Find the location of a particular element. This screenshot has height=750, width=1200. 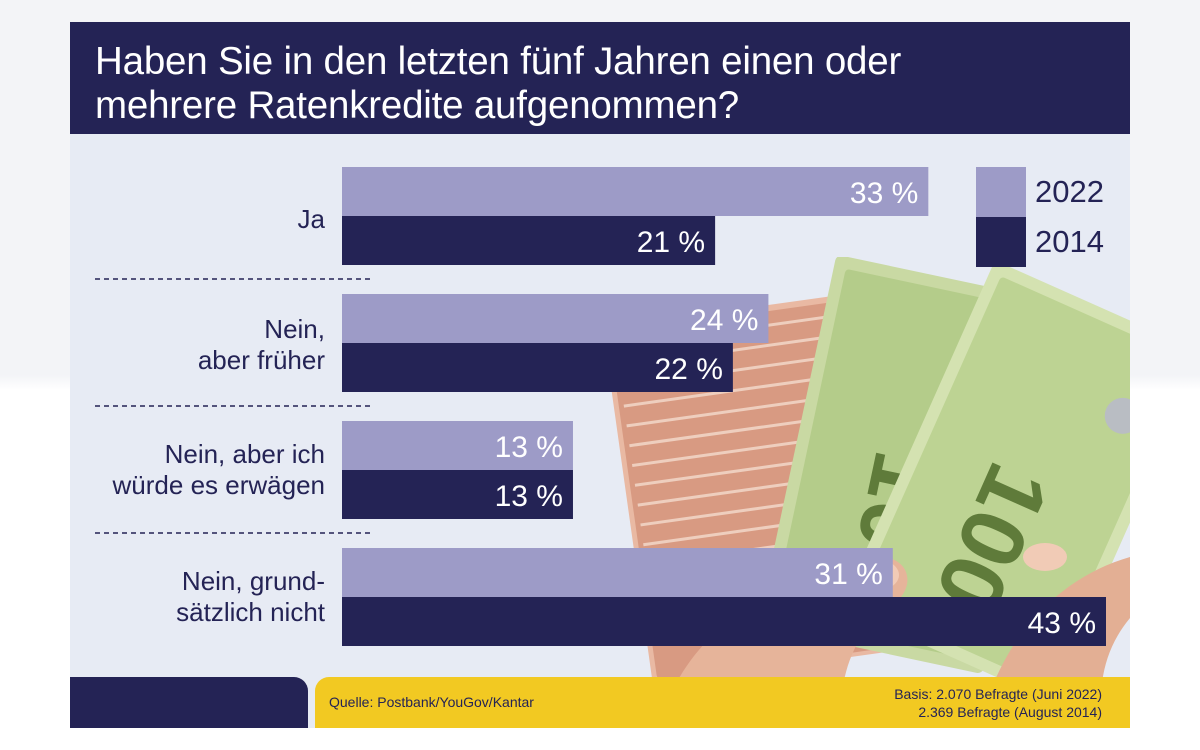

basis-line-2: 2.369 Befragte (August 2014) is located at coordinates (1010, 712).